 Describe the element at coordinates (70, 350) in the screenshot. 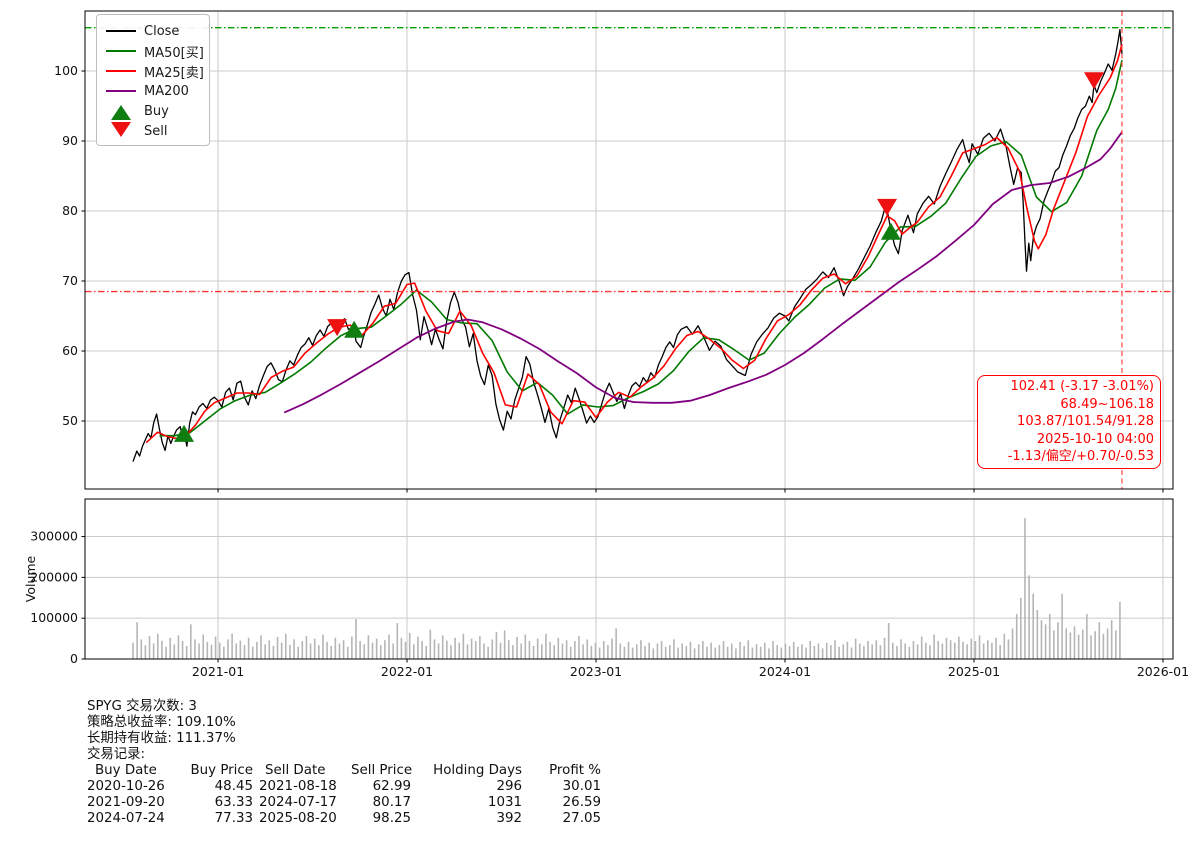

I see `svg-text: 60` at that location.